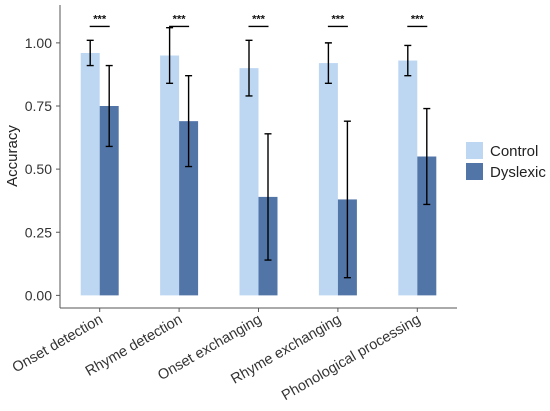 Image resolution: width=550 pixels, height=411 pixels. What do you see at coordinates (518, 172) in the screenshot?
I see `legend-label-dyslexic: Dyslexic` at bounding box center [518, 172].